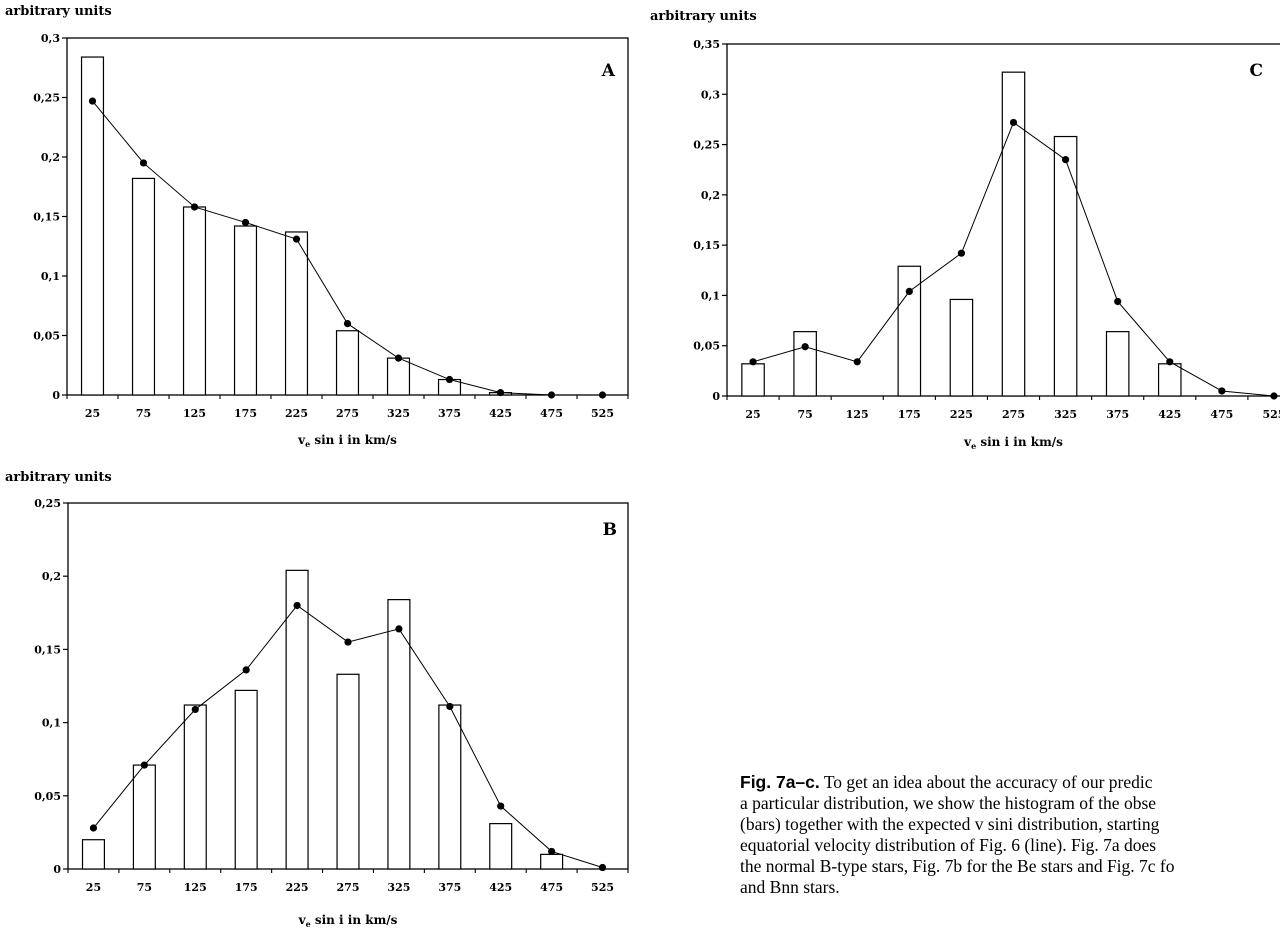  I want to click on chart-b-xlabel: ve sin i in km/s, so click(348, 921).